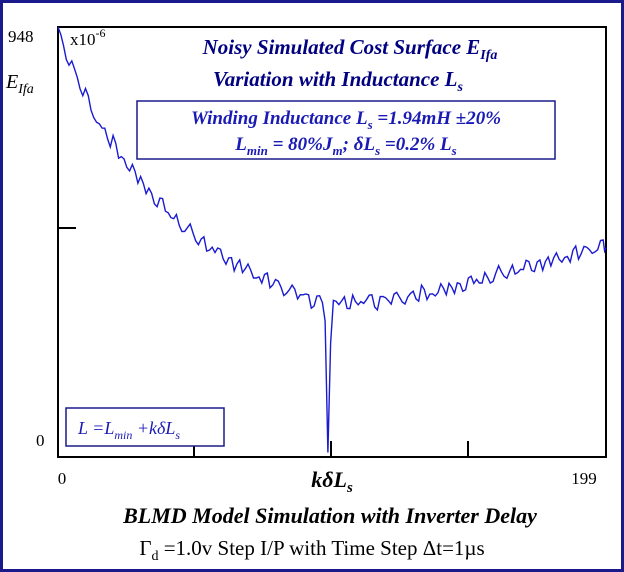 The image size is (624, 572). I want to click on chart-title-line1: Noisy Simulated Cost Surface EIfa, so click(350, 49).